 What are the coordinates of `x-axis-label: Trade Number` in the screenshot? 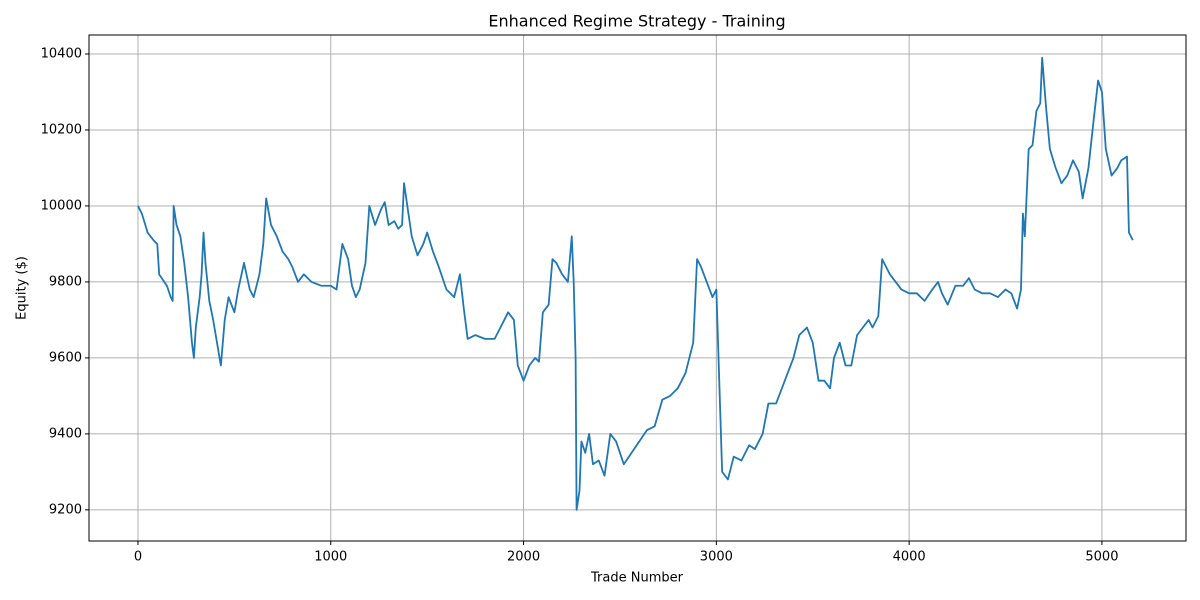 It's located at (637, 578).